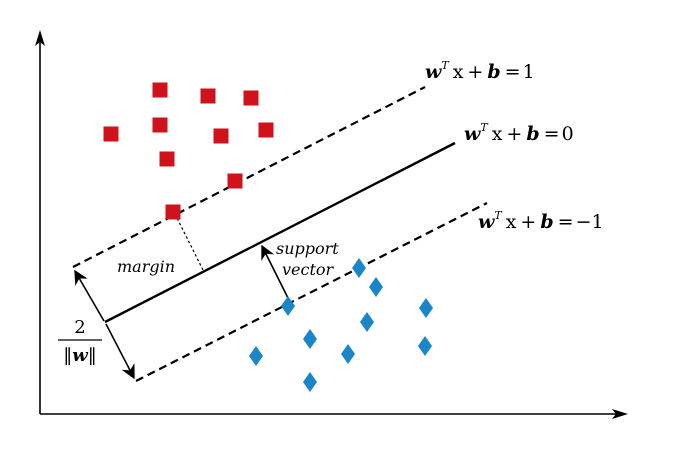 The height and width of the screenshot is (450, 674). I want to click on negative-class-points, so click(341, 325).